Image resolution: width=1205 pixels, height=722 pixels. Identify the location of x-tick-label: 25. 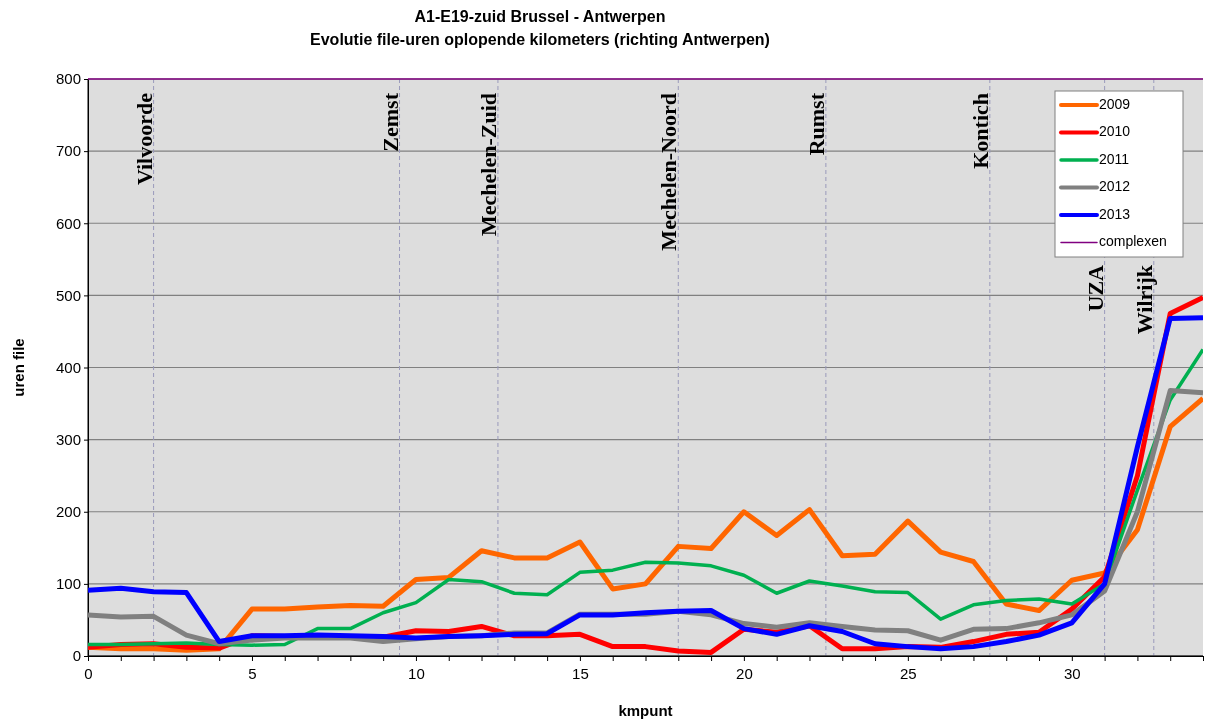
(908, 673).